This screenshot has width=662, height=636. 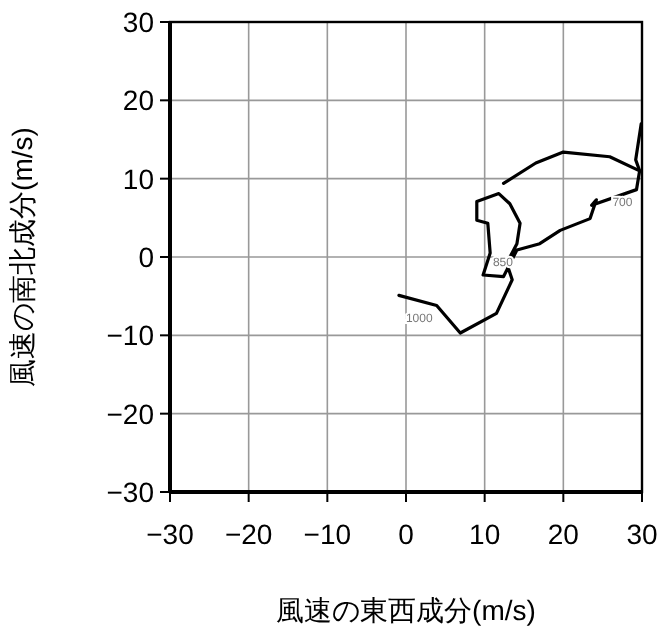 What do you see at coordinates (138, 22) in the screenshot?
I see `y-tick-label: 30` at bounding box center [138, 22].